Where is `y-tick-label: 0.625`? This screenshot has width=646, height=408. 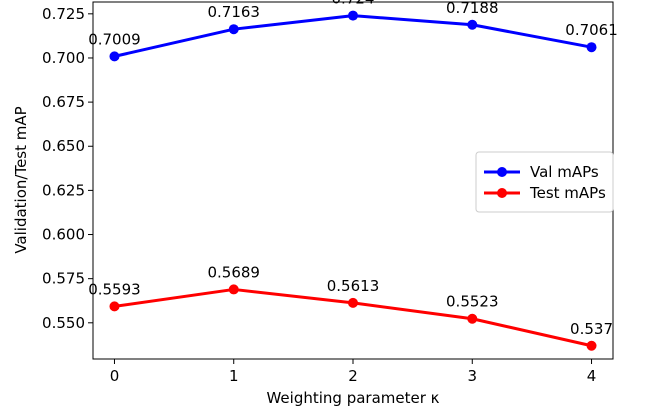
y-tick-label: 0.625 is located at coordinates (63, 190).